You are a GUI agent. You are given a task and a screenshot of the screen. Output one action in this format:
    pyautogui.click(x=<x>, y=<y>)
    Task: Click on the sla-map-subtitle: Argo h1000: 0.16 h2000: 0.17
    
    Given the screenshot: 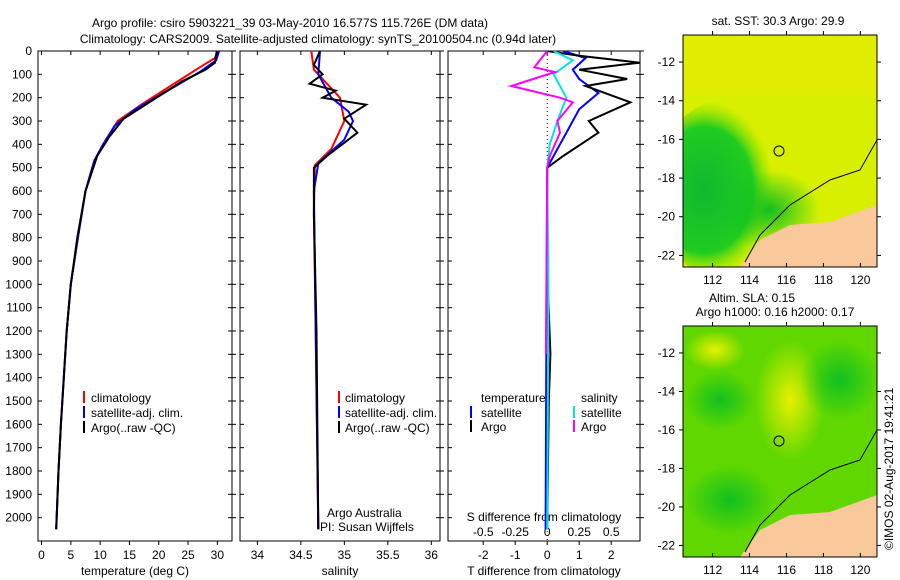 What is the action you would take?
    pyautogui.click(x=775, y=312)
    